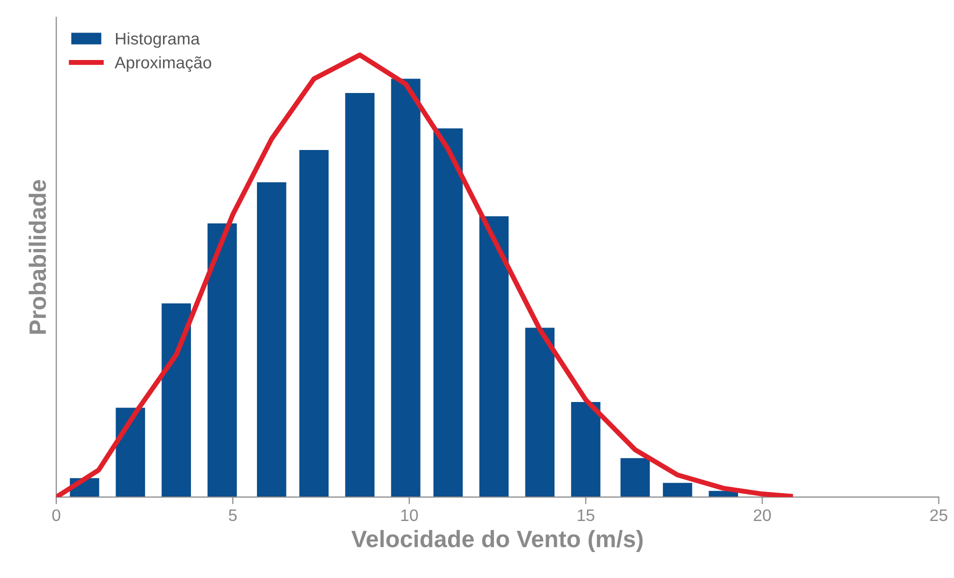  What do you see at coordinates (762, 515) in the screenshot?
I see `x-tick-label: 20` at bounding box center [762, 515].